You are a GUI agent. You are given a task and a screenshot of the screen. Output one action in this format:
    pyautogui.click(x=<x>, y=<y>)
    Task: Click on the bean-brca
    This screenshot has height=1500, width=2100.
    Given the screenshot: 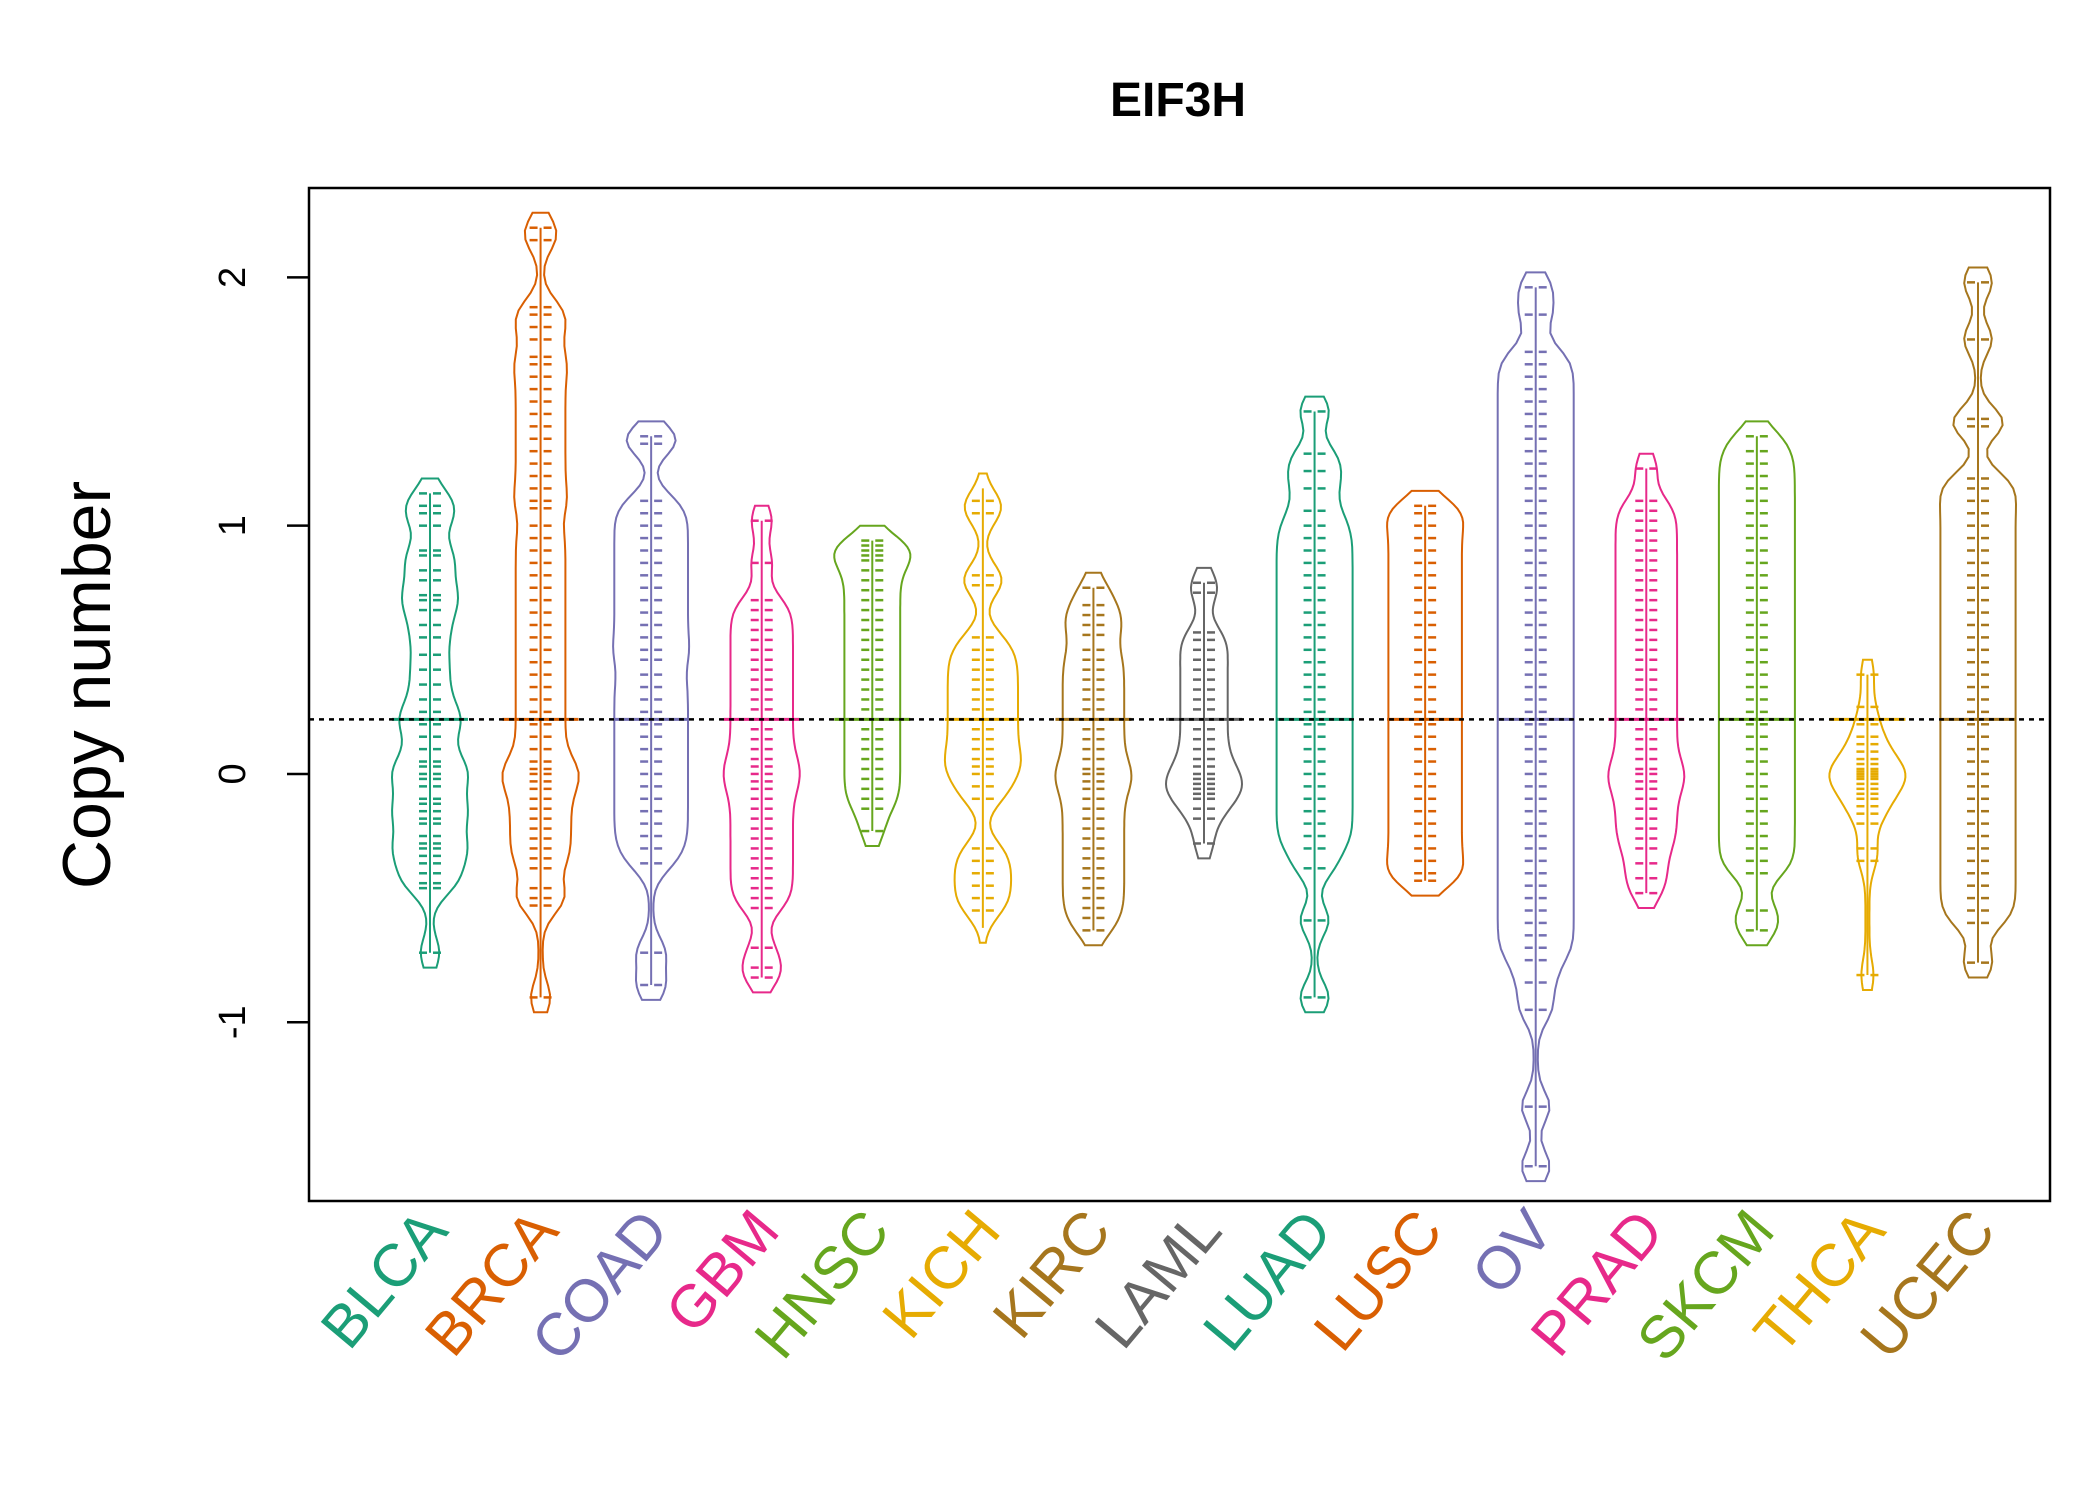 What is the action you would take?
    pyautogui.click(x=540, y=612)
    